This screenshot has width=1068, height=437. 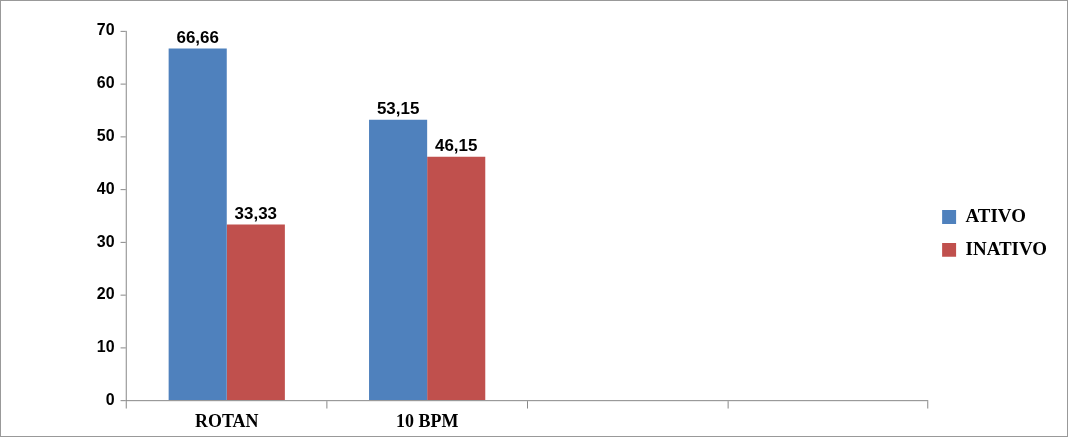 What do you see at coordinates (110, 399) in the screenshot?
I see `y-tick-label: 0` at bounding box center [110, 399].